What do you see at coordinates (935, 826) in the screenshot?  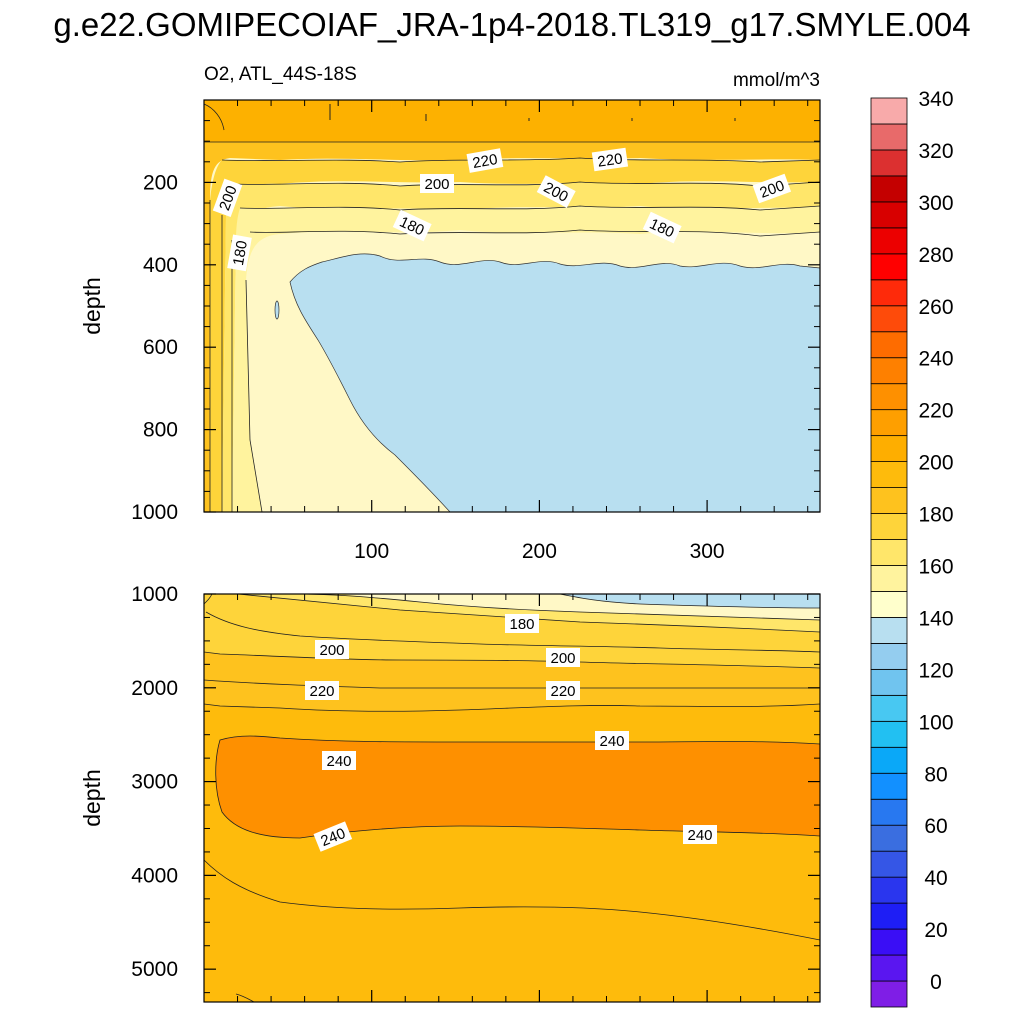 I see `colorbar-label: 60` at bounding box center [935, 826].